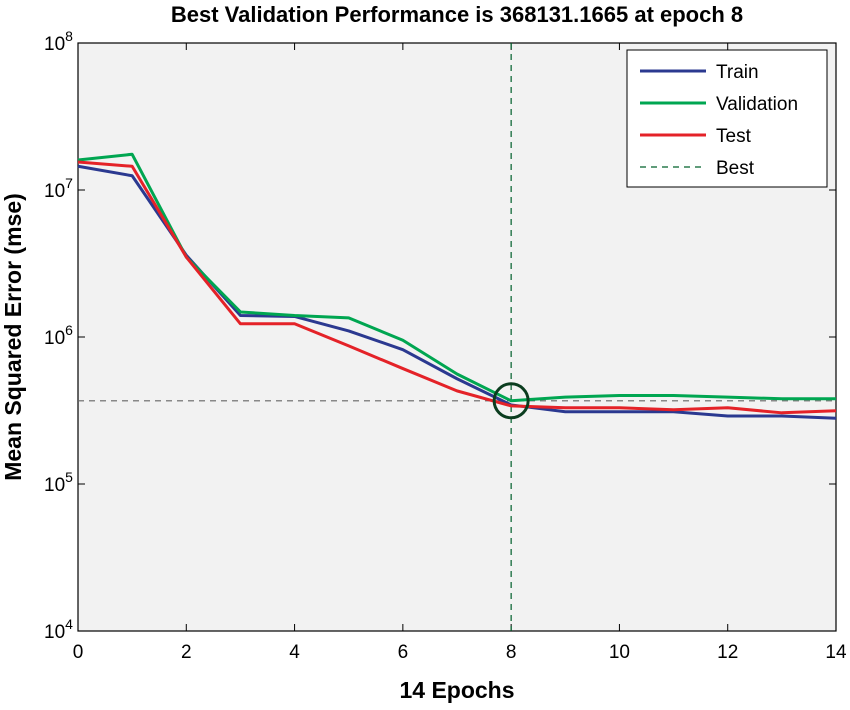 Image resolution: width=850 pixels, height=710 pixels. Describe the element at coordinates (294, 652) in the screenshot. I see `x-tick-label: 4` at that location.